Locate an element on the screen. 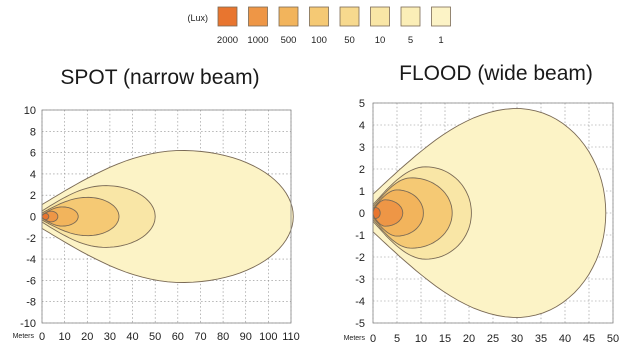 The height and width of the screenshot is (348, 624). spot-x-tick-label: 0 is located at coordinates (42, 337).